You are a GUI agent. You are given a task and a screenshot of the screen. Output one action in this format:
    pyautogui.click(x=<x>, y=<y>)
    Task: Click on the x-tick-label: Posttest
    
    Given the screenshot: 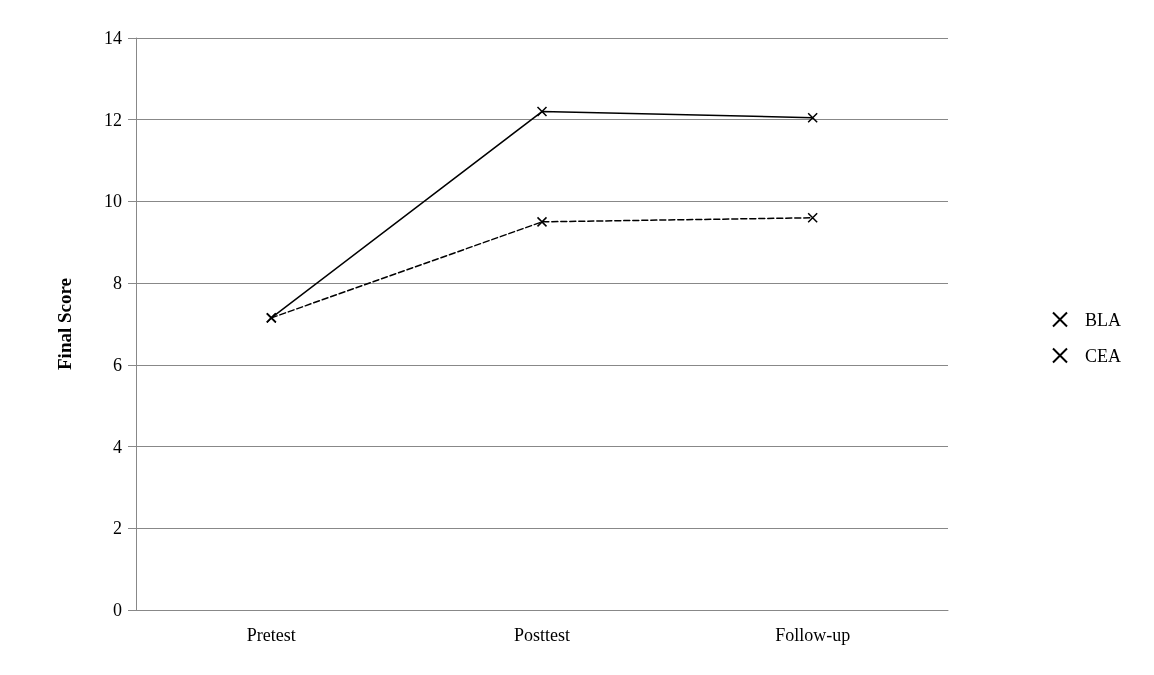 What is the action you would take?
    pyautogui.click(x=542, y=635)
    